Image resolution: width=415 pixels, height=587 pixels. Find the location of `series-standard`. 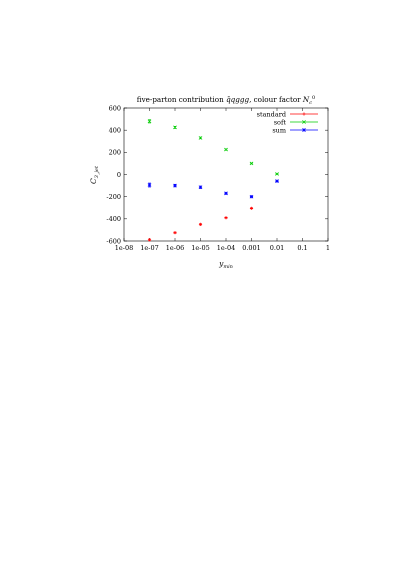

series-standard is located at coordinates (200, 224).